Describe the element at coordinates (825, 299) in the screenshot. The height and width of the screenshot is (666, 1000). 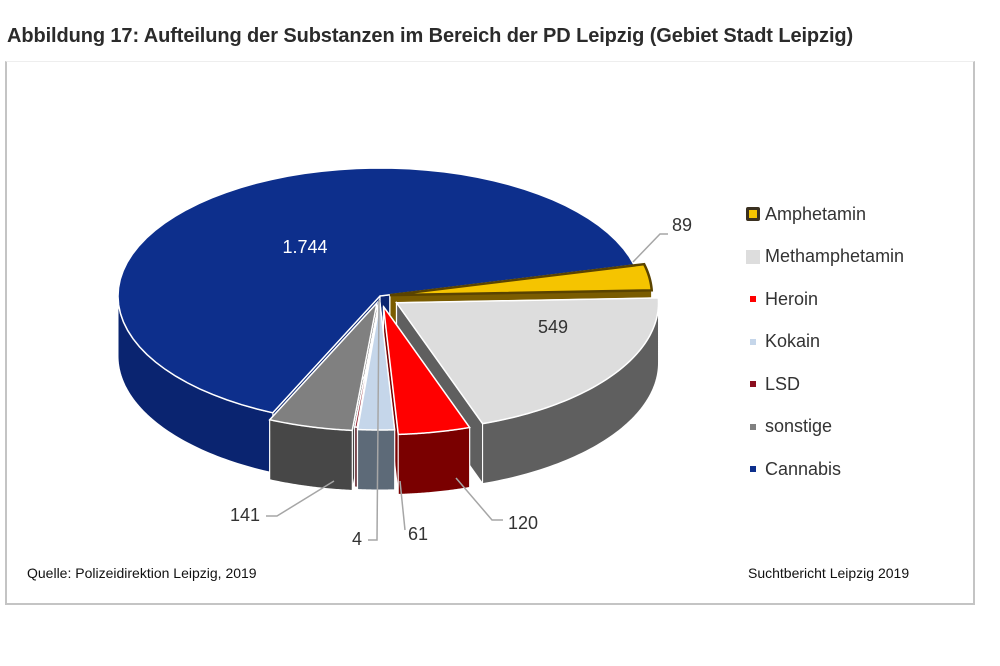
I see `legend-item: Heroin` at that location.